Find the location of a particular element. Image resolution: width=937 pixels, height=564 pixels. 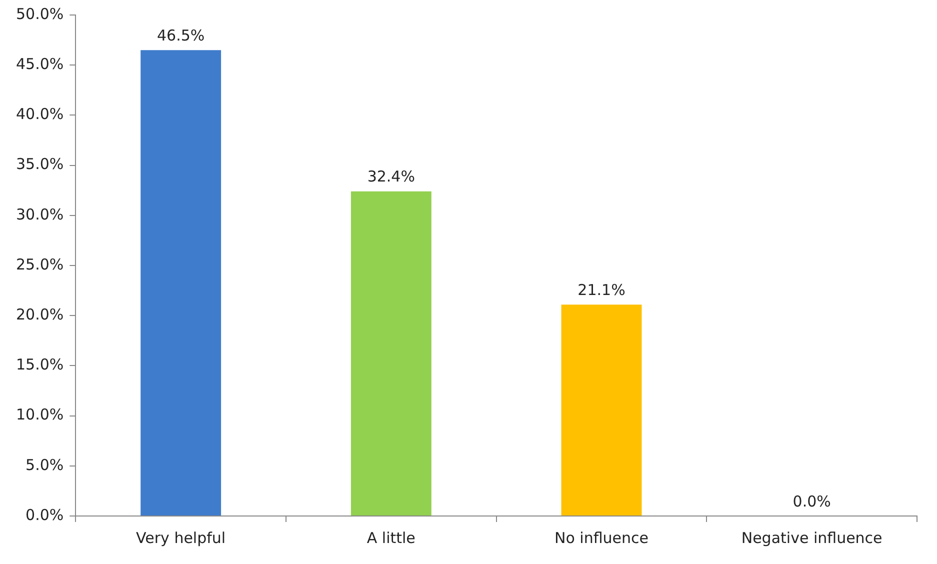

data-label: 0.0% is located at coordinates (811, 501).